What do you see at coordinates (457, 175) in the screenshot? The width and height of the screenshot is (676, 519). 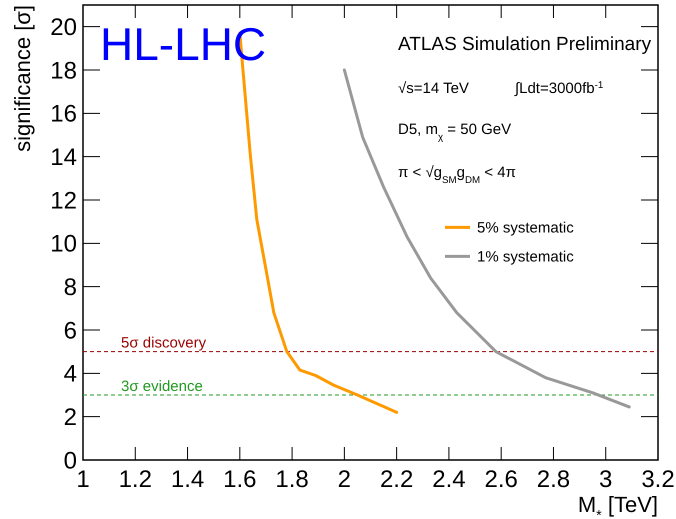 I see `annotation: π < √g$_{SM}$g$_{DM}$ < 4π` at bounding box center [457, 175].